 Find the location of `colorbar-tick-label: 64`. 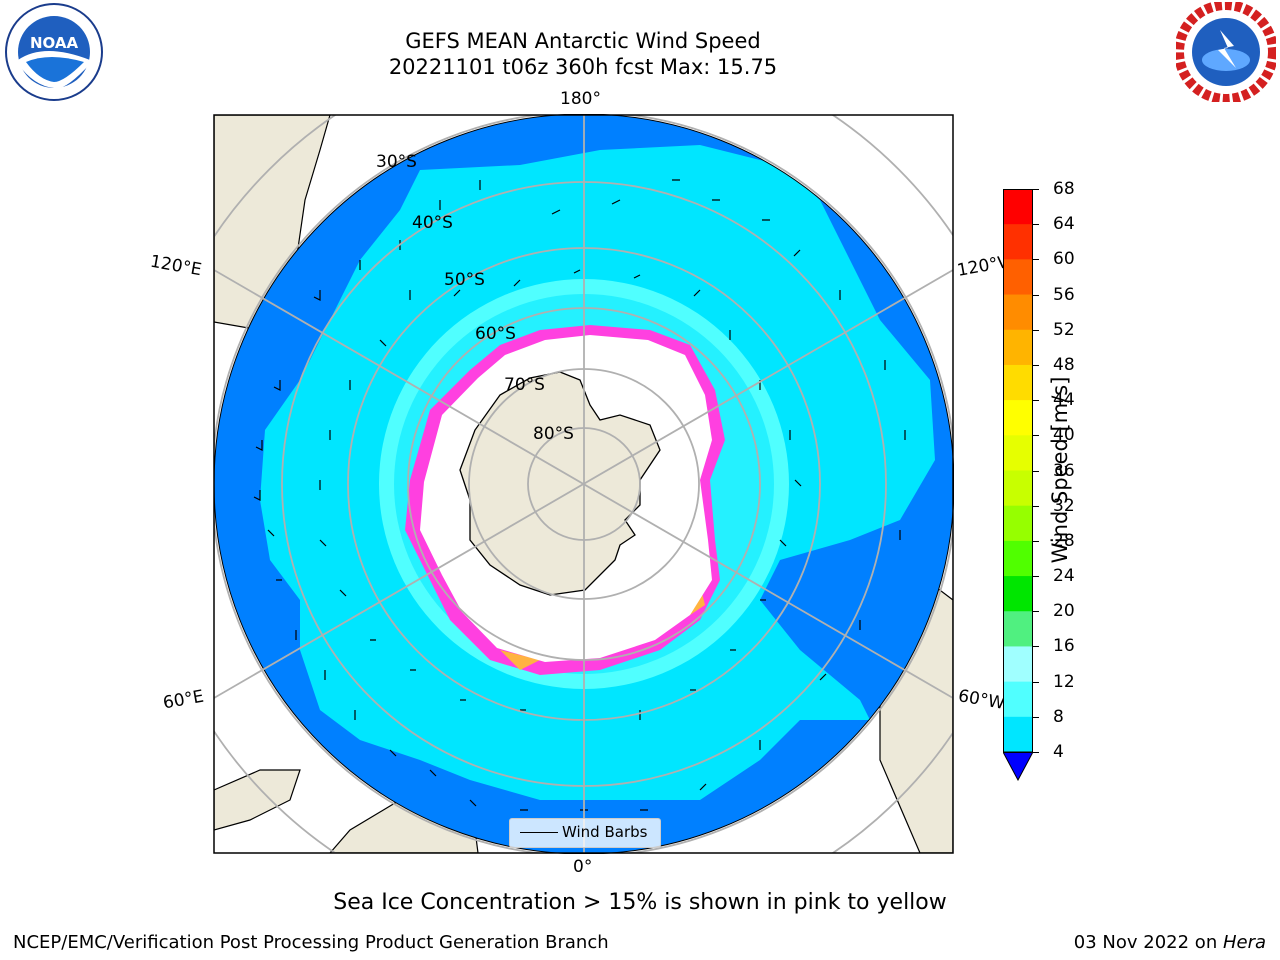

colorbar-tick-label: 64 is located at coordinates (1064, 224).